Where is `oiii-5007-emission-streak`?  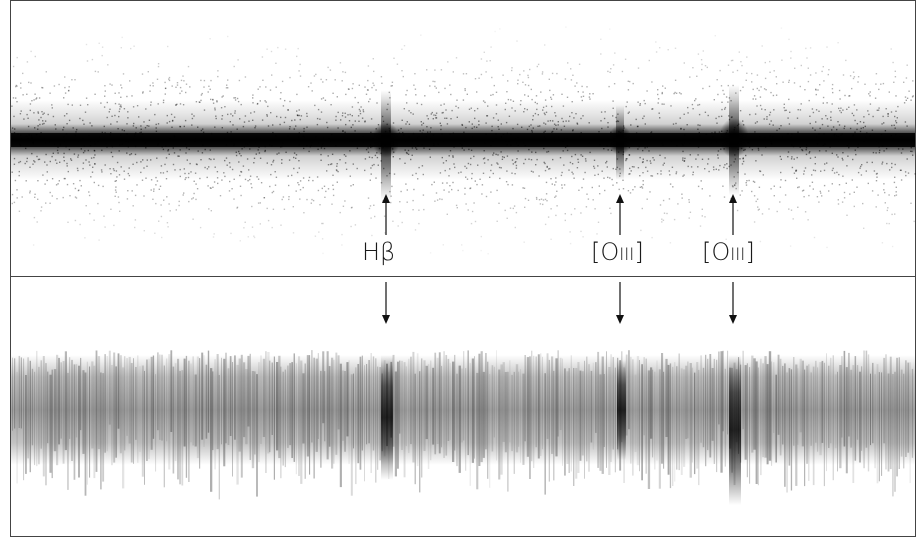 oiii-5007-emission-streak is located at coordinates (734, 140).